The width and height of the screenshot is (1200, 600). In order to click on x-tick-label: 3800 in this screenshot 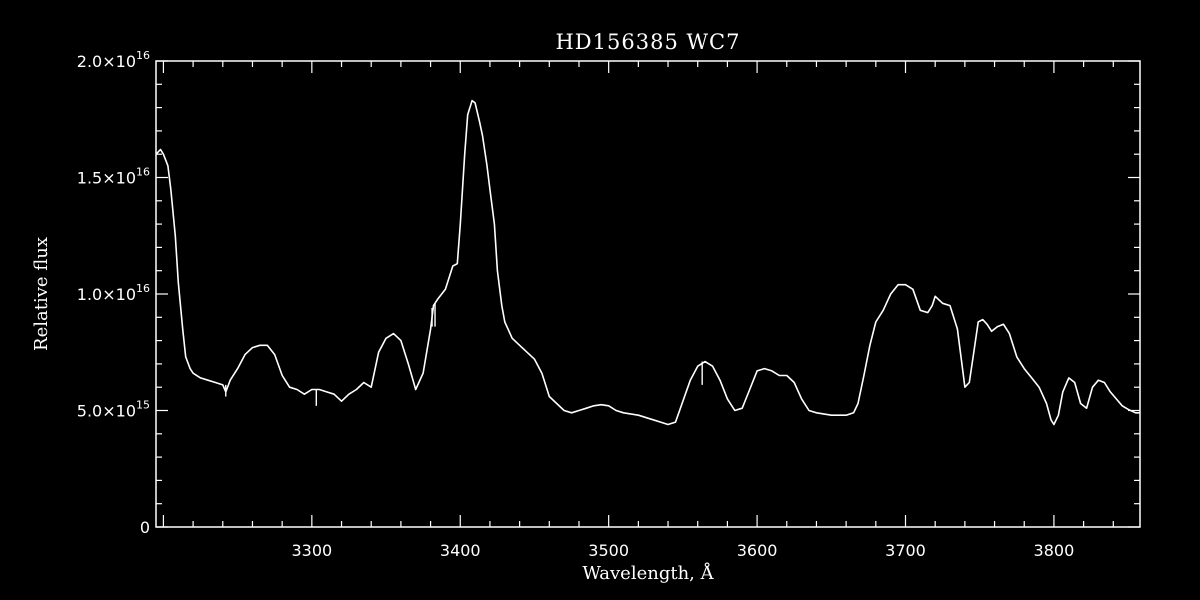, I will do `click(1054, 550)`.